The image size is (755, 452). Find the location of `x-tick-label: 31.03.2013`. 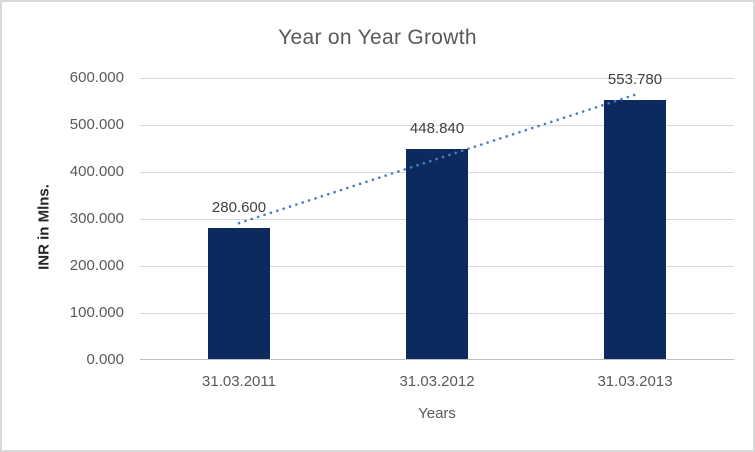

x-tick-label: 31.03.2013 is located at coordinates (635, 381).